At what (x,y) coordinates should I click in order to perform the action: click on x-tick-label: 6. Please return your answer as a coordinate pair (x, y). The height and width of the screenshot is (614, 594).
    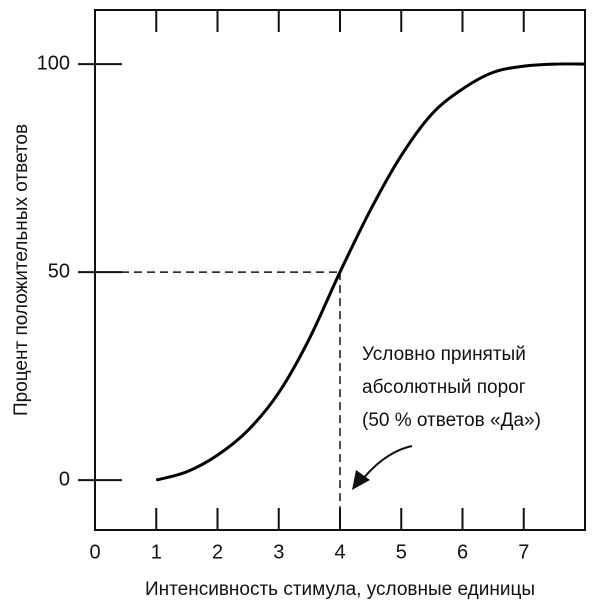
    Looking at the image, I should click on (462, 552).